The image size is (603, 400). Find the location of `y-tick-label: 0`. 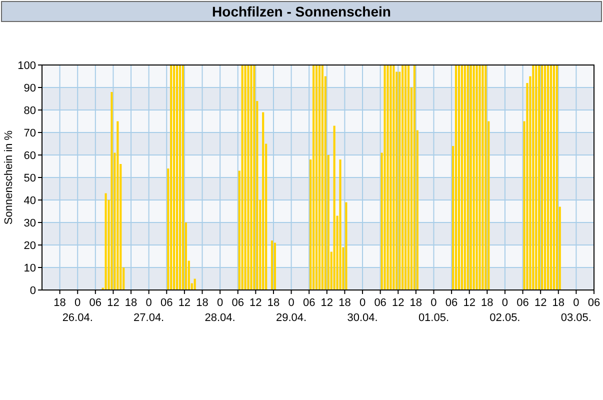

y-tick-label: 0 is located at coordinates (33, 290).